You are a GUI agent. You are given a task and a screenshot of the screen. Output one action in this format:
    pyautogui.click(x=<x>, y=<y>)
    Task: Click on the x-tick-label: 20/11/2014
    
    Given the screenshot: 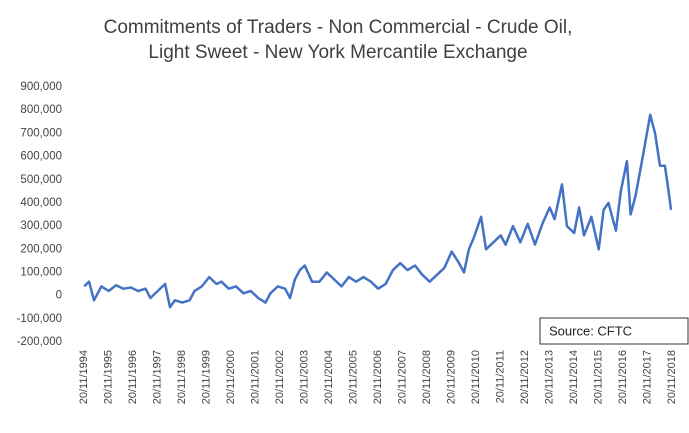 What is the action you would take?
    pyautogui.click(x=574, y=377)
    